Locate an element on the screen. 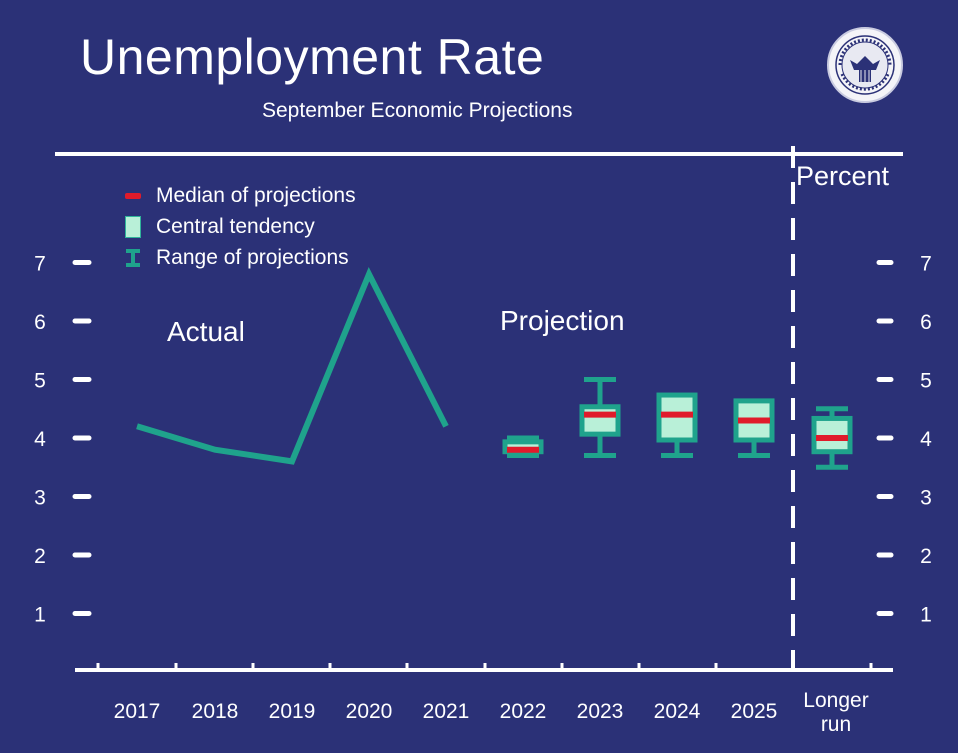 The width and height of the screenshot is (958, 753). x-tick-label: 2019 is located at coordinates (292, 711).